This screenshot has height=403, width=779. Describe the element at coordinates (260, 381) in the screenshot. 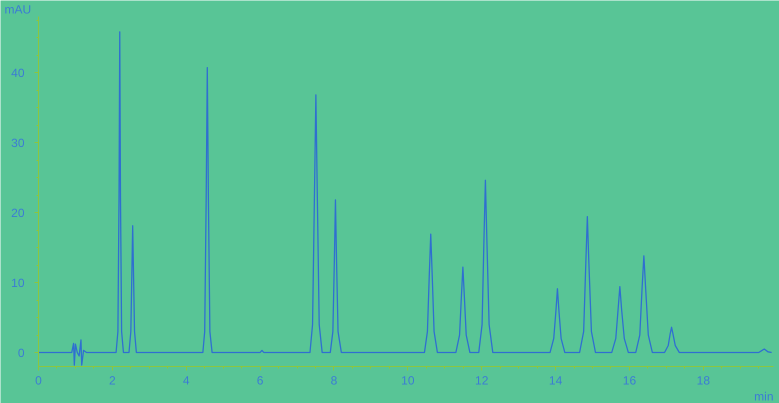

I see `x-tick-label: 6` at that location.